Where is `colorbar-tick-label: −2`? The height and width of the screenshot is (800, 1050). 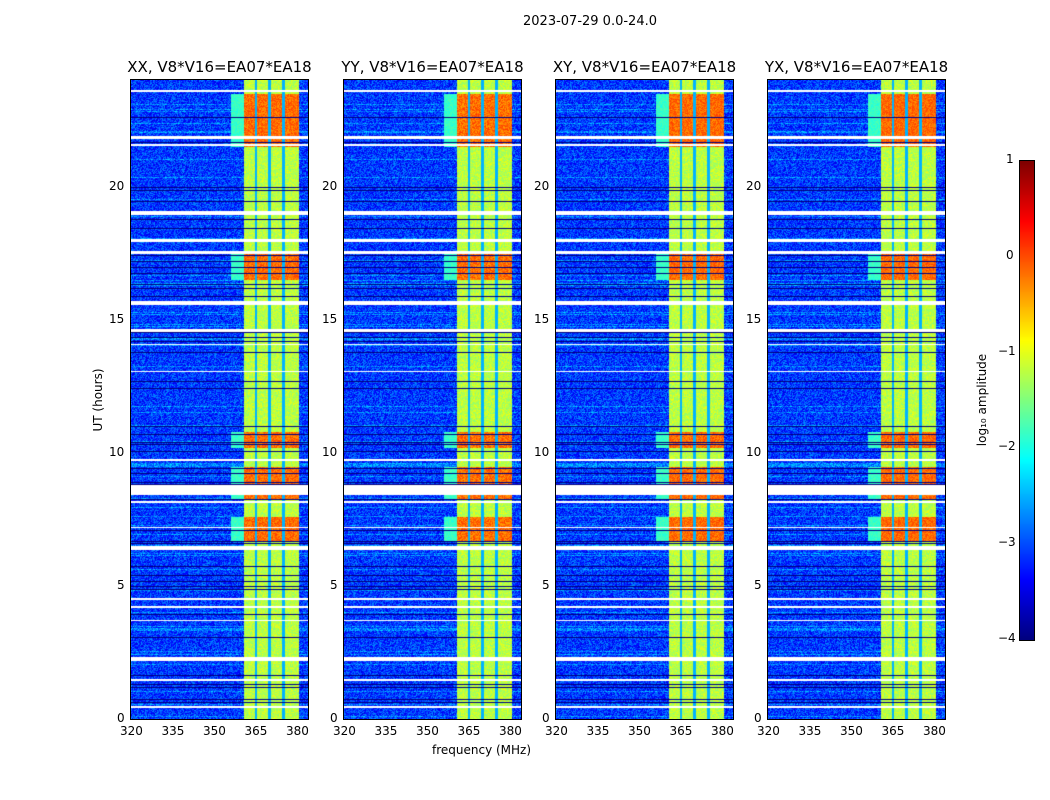
colorbar-tick-label: −2 is located at coordinates (1007, 446).